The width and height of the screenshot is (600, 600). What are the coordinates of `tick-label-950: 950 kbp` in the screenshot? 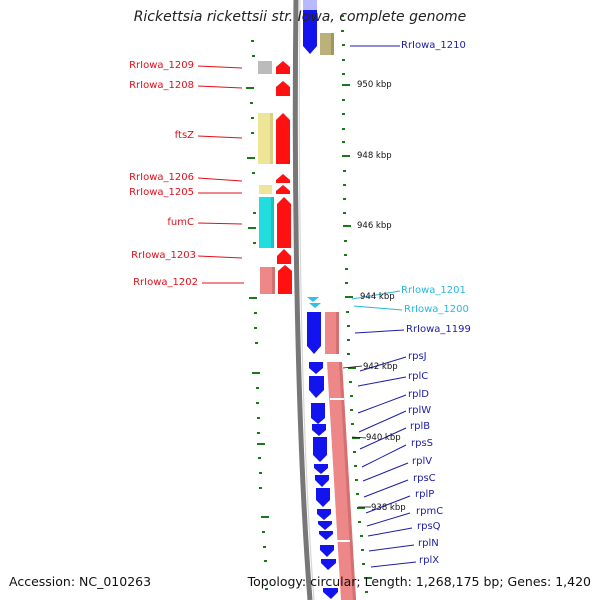 It's located at (374, 85).